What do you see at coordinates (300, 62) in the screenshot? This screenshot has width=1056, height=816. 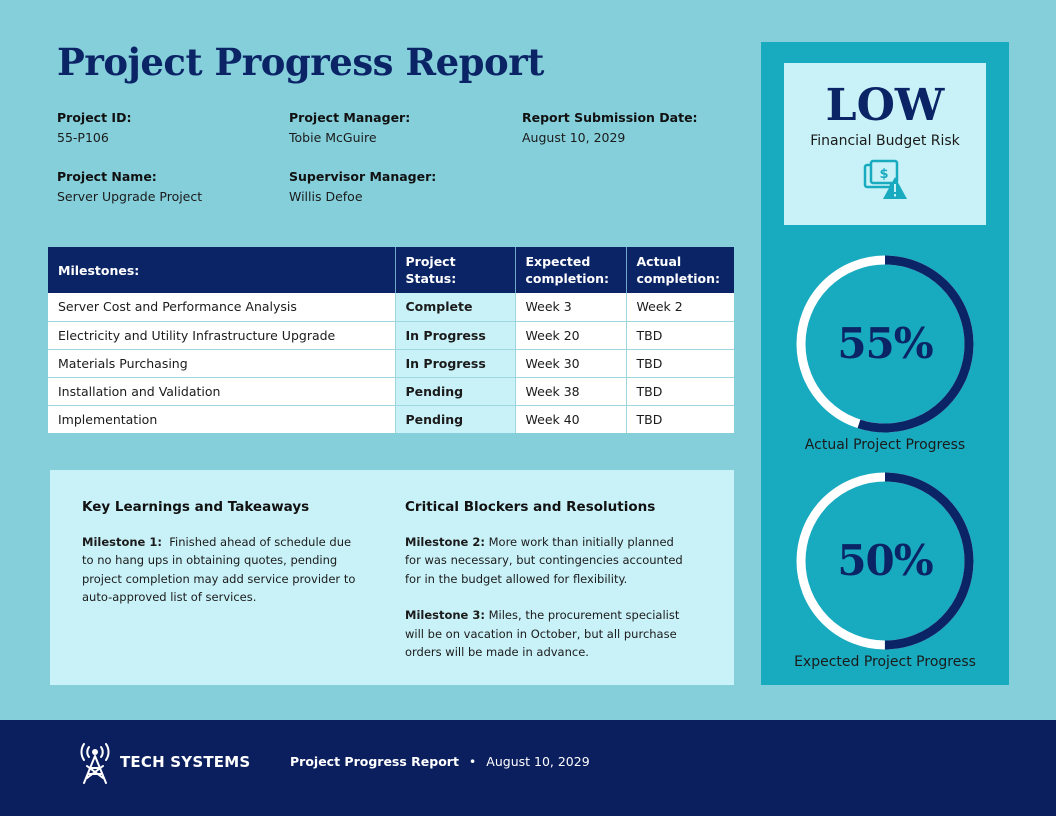 I see `page-title: Project Progress Report` at bounding box center [300, 62].